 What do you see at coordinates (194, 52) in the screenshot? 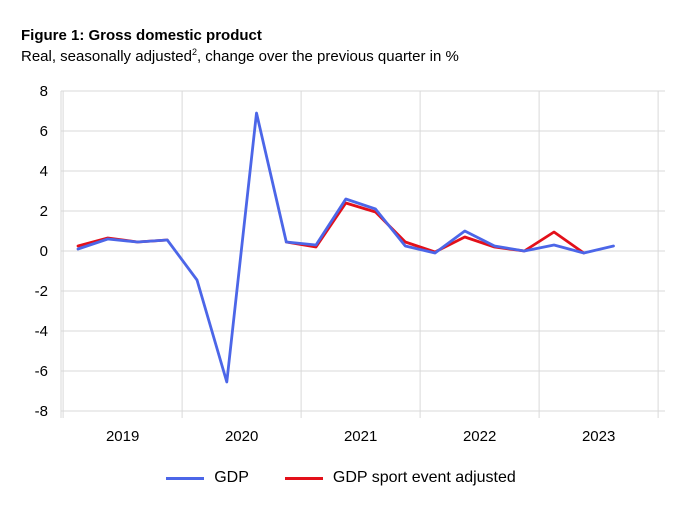
I see `subtitle-footnote-marker: 2` at bounding box center [194, 52].